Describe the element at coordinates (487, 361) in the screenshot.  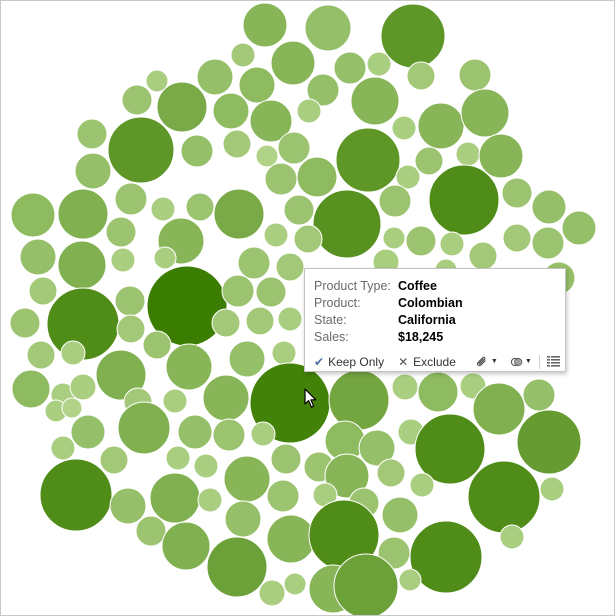
I see `group-members-button: ▼` at that location.